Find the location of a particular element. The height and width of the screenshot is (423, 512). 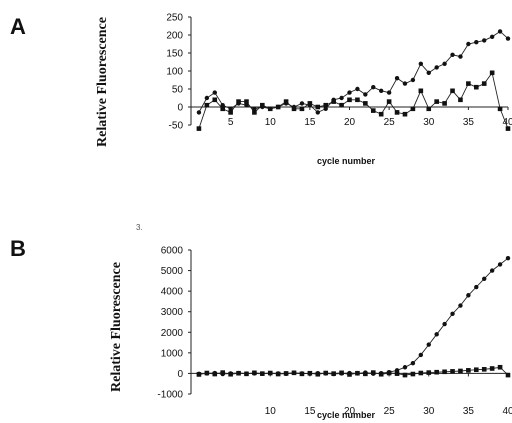

panel-a-y-tick-label: 100 is located at coordinates (174, 72).